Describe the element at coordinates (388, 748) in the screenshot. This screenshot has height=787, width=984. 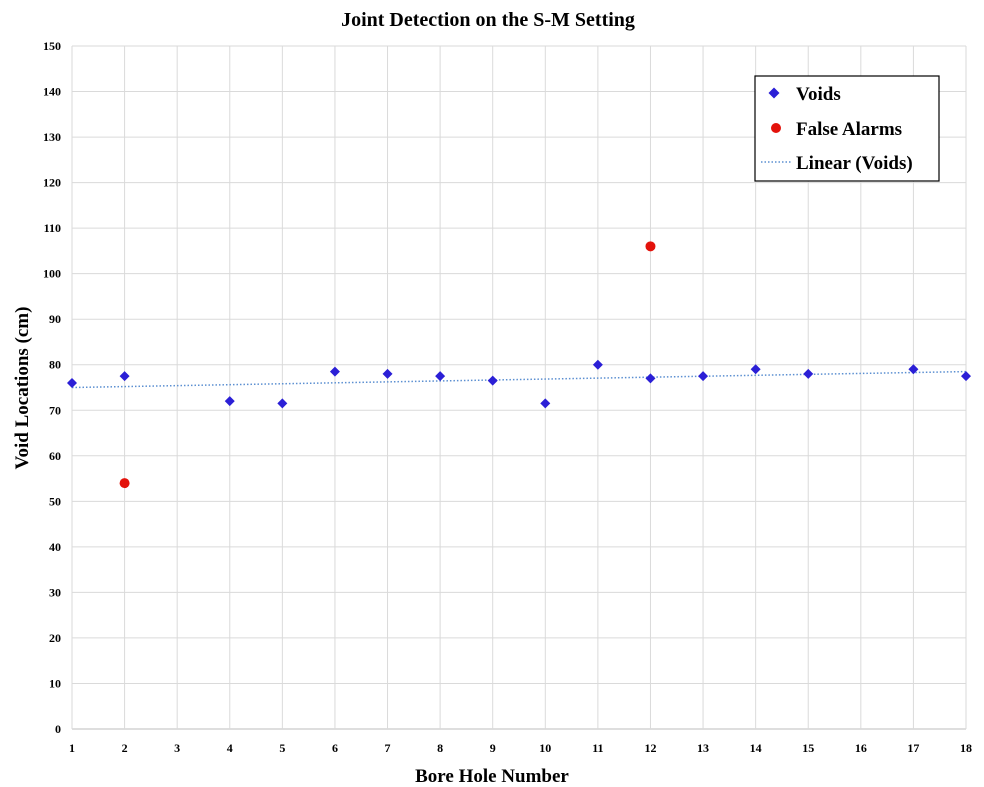
I see `x-tick-label: 7` at that location.